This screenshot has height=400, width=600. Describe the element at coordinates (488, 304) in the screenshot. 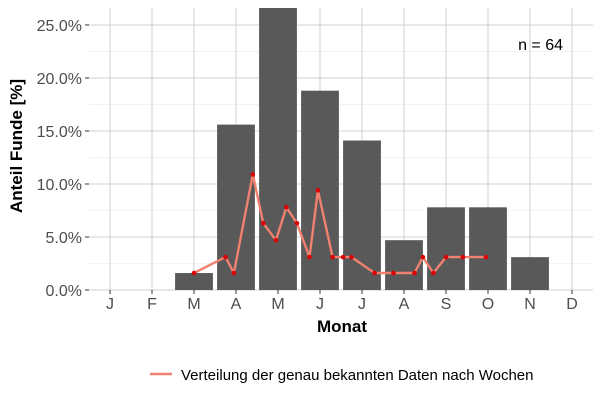

I see `x-tick-label: O` at that location.